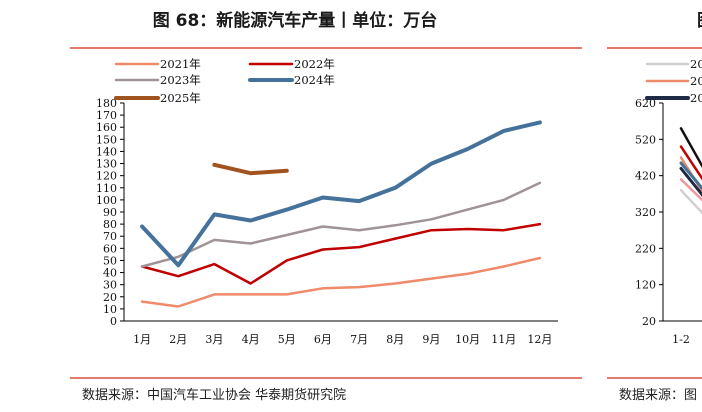 The height and width of the screenshot is (412, 702). I want to click on legend-label: 2021年, so click(180, 64).